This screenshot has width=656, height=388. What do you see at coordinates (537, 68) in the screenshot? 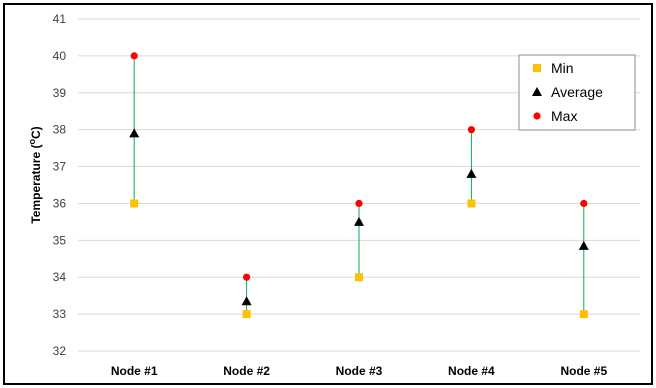
I see `legend-marker-min` at bounding box center [537, 68].